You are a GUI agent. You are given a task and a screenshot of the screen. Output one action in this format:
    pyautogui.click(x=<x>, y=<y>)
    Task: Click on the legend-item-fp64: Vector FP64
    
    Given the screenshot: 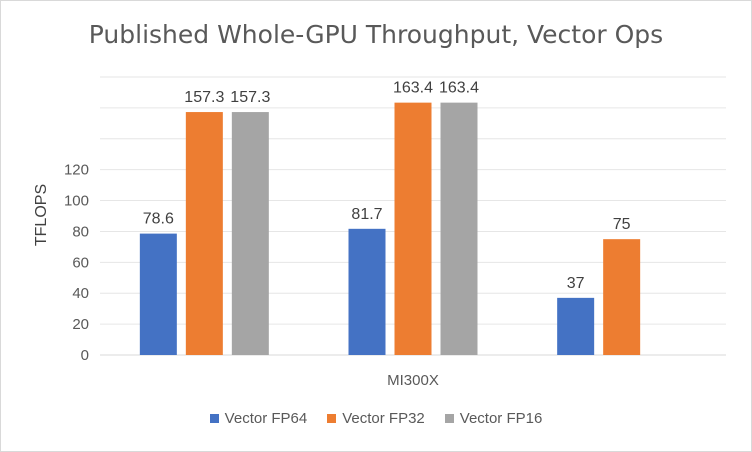 What is the action you would take?
    pyautogui.click(x=258, y=418)
    